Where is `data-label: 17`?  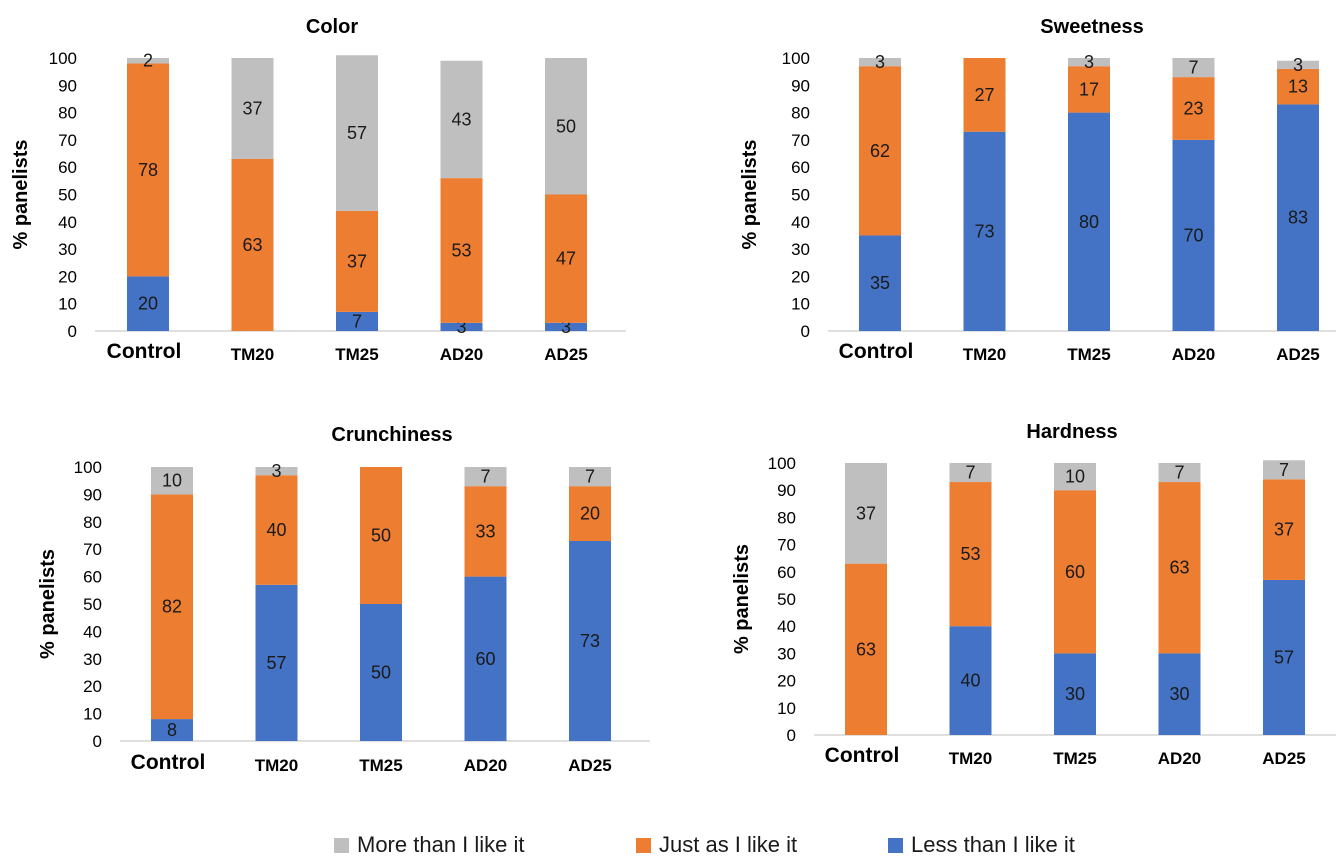
data-label: 17 is located at coordinates (1089, 89).